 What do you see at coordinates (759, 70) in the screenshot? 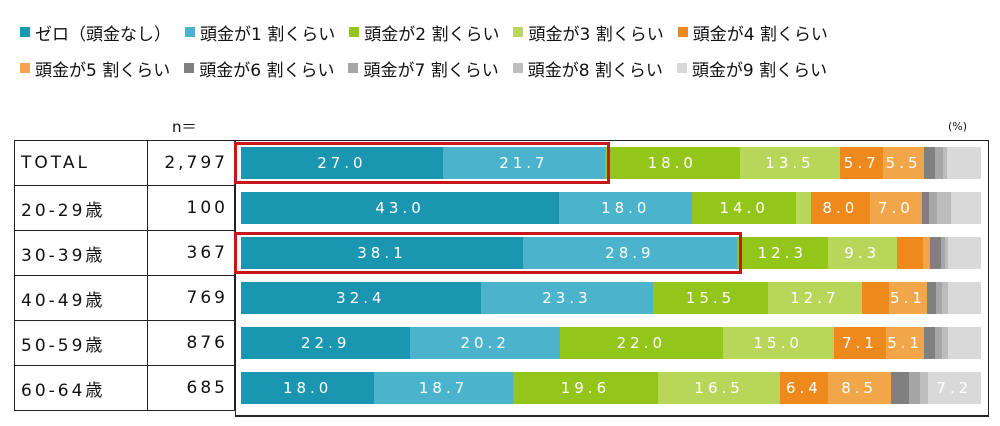
I see `legend-label: 頭金が9 割くらい` at bounding box center [759, 70].